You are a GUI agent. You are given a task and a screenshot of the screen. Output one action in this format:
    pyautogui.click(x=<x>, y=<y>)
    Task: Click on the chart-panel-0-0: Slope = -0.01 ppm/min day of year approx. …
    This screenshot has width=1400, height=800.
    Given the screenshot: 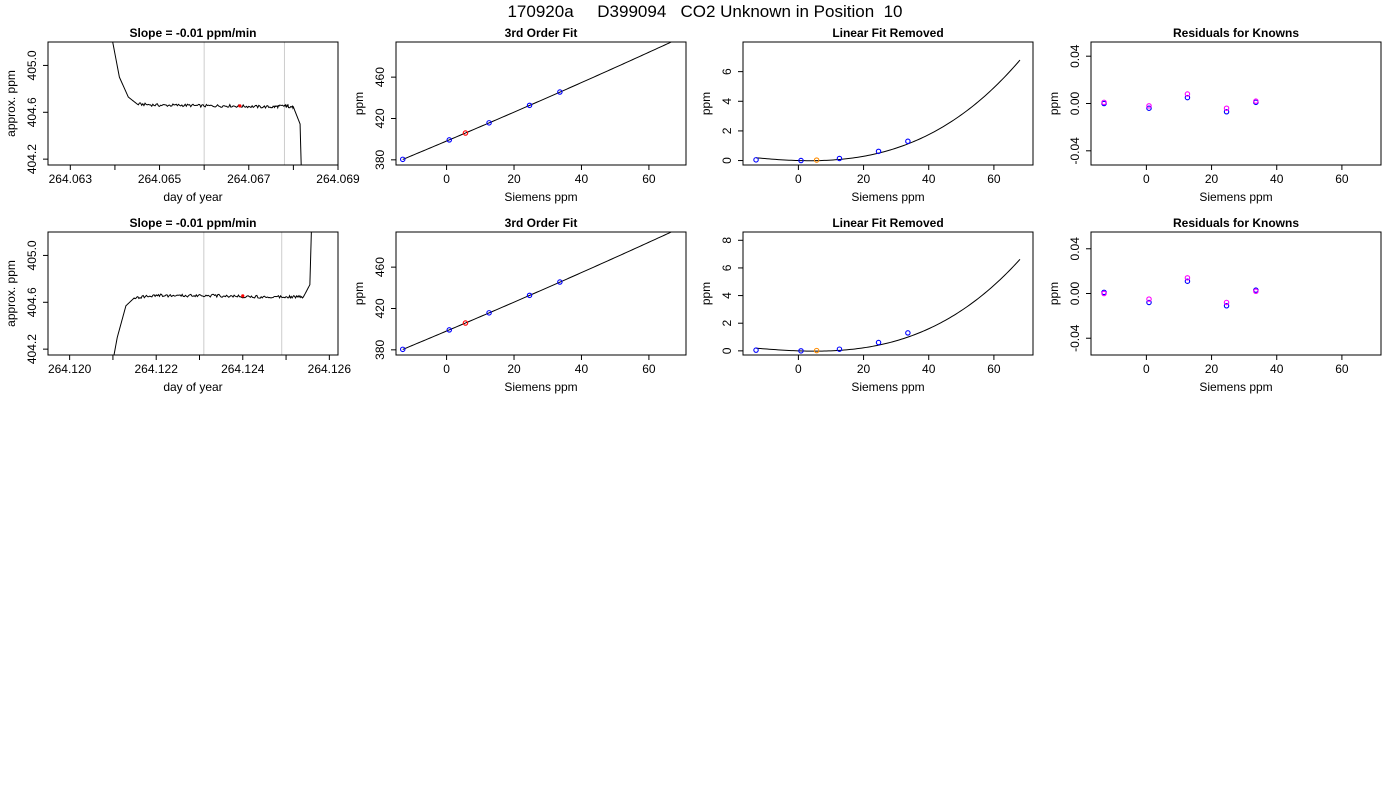 What is the action you would take?
    pyautogui.click(x=182, y=115)
    